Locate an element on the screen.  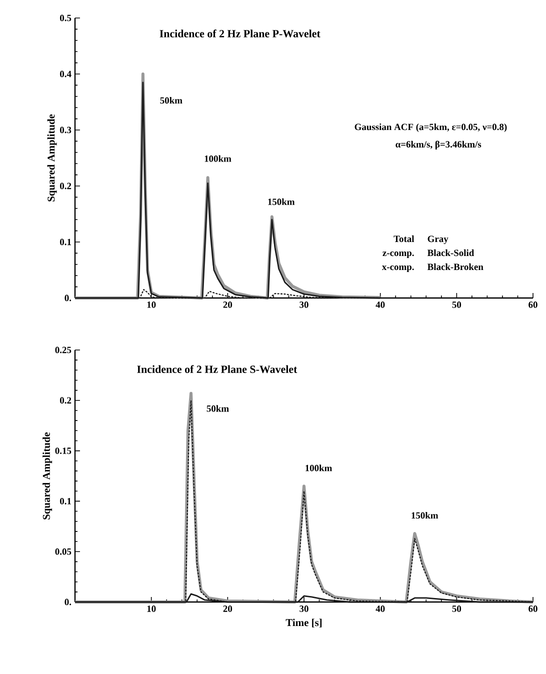
annotation: Gray is located at coordinates (438, 240).